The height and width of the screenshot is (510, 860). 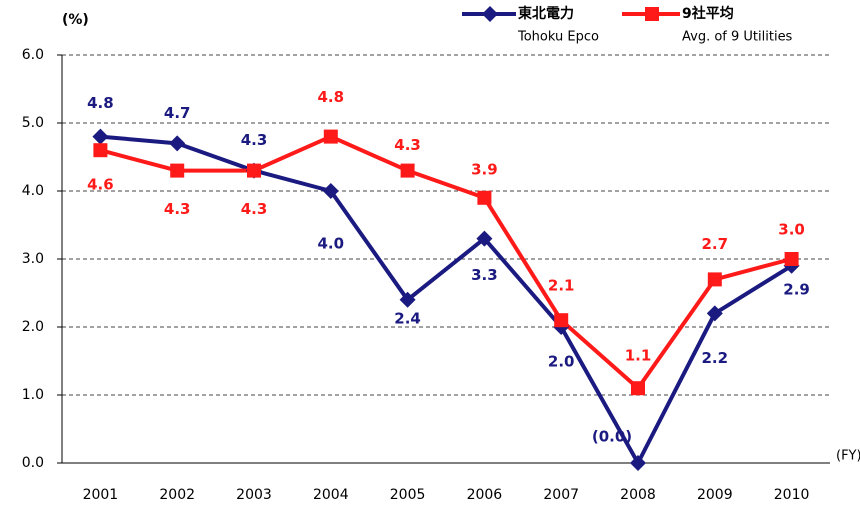 What do you see at coordinates (484, 169) in the screenshot?
I see `data-label: 3.9` at bounding box center [484, 169].